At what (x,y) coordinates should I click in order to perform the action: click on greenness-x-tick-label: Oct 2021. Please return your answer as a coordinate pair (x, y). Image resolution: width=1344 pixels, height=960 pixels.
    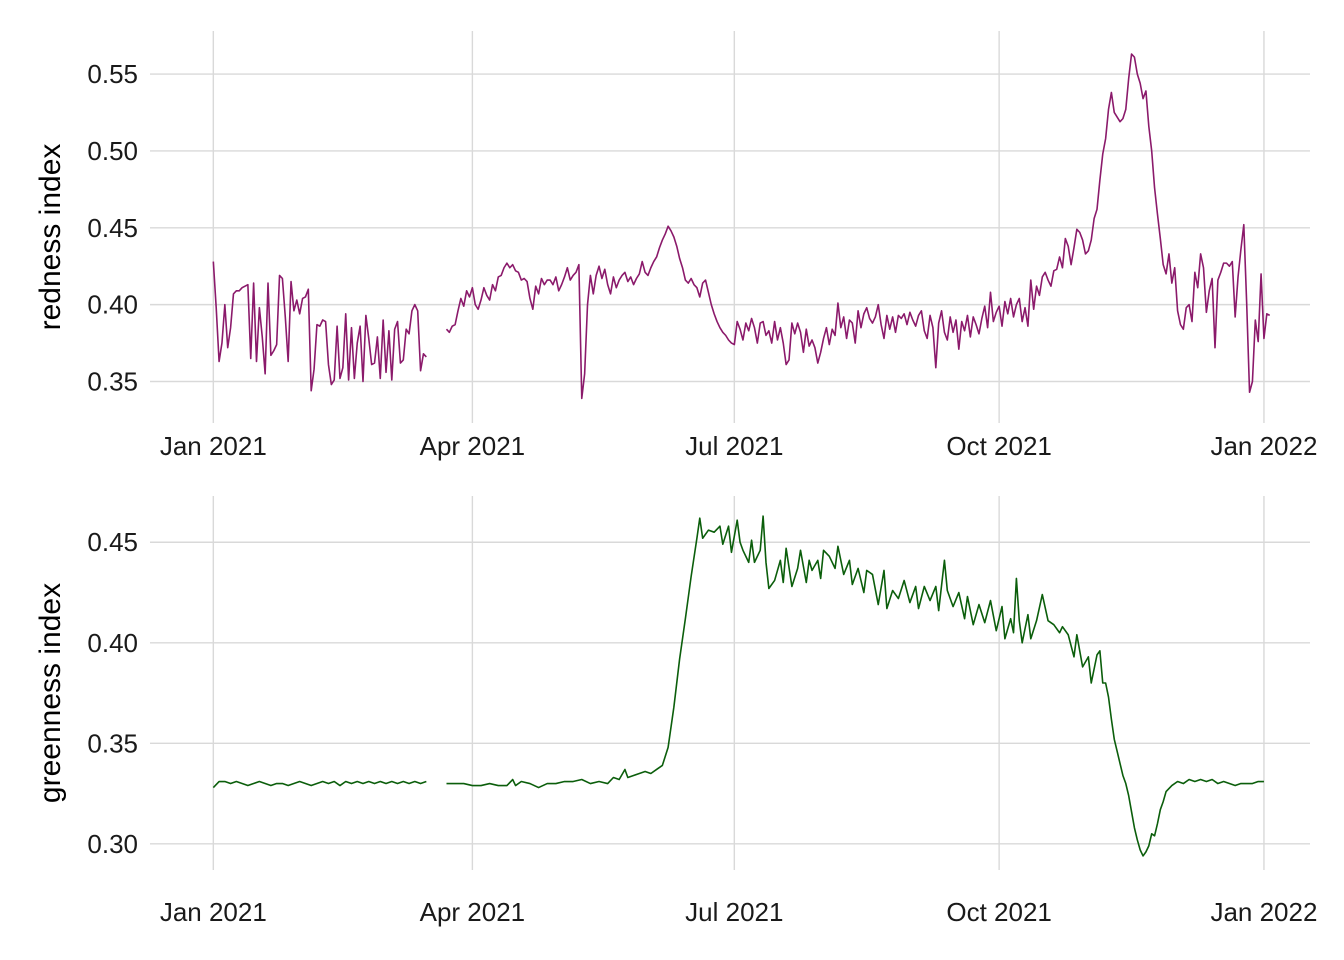
    Looking at the image, I should click on (999, 912).